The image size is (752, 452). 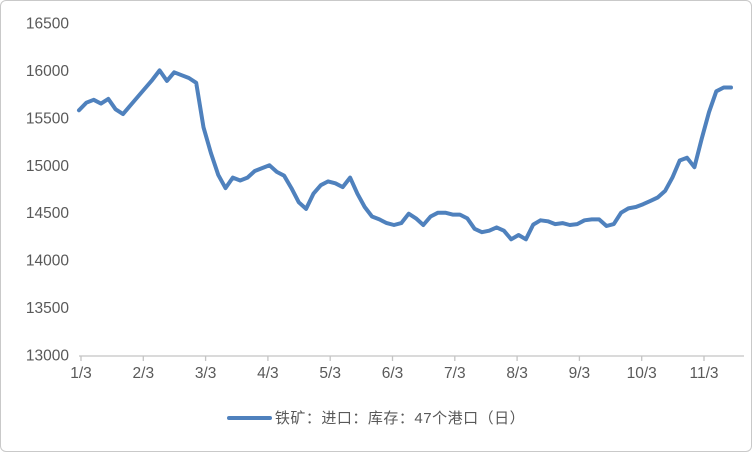 I want to click on x-tick-label: 7/3, so click(x=455, y=373).